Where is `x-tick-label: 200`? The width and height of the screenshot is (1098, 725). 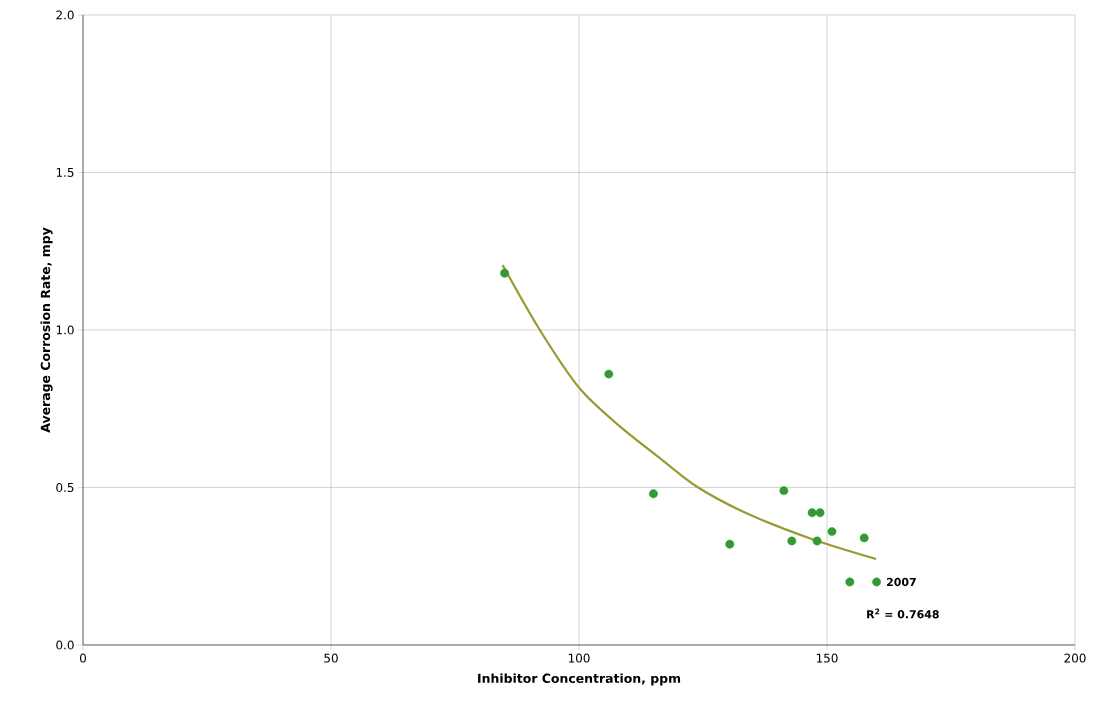 x-tick-label: 200 is located at coordinates (1075, 658).